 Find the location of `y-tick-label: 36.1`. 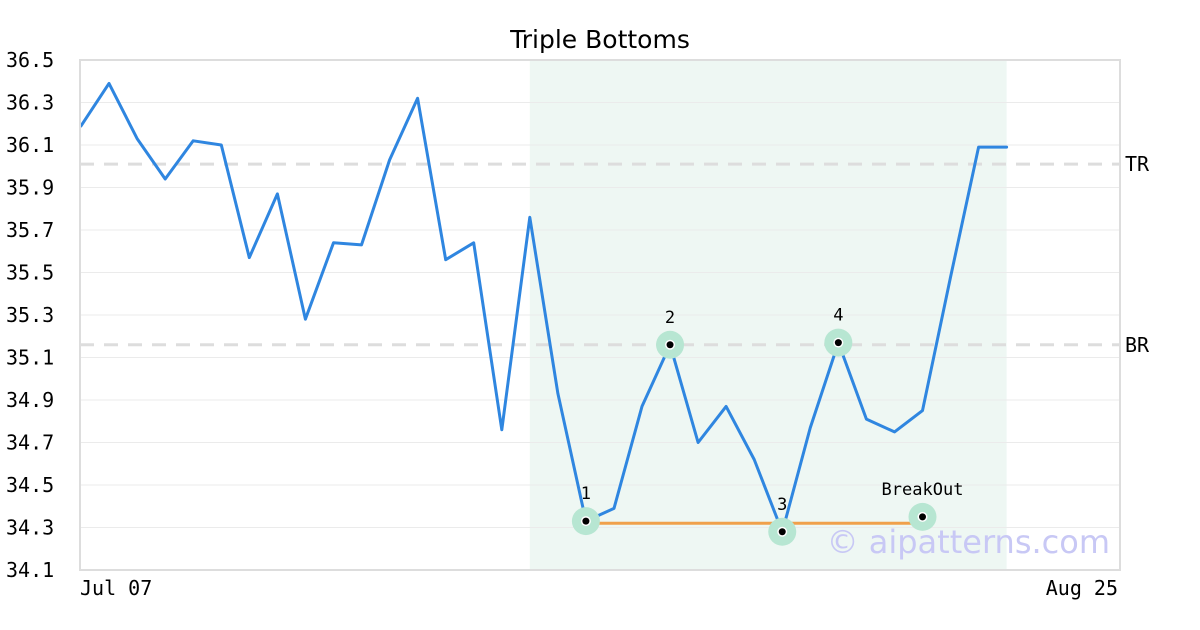

y-tick-label: 36.1 is located at coordinates (30, 145).